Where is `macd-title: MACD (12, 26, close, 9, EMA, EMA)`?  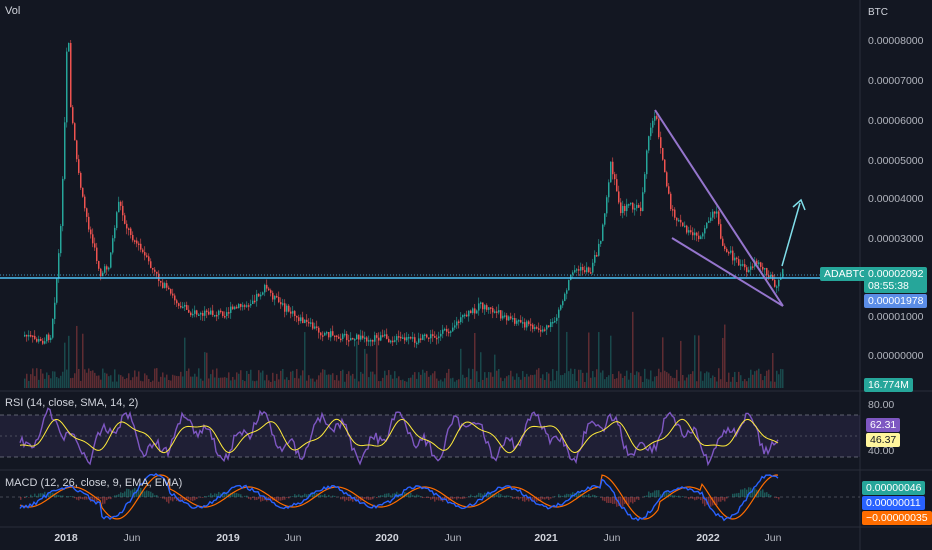 macd-title: MACD (12, 26, close, 9, EMA, EMA) is located at coordinates (94, 483).